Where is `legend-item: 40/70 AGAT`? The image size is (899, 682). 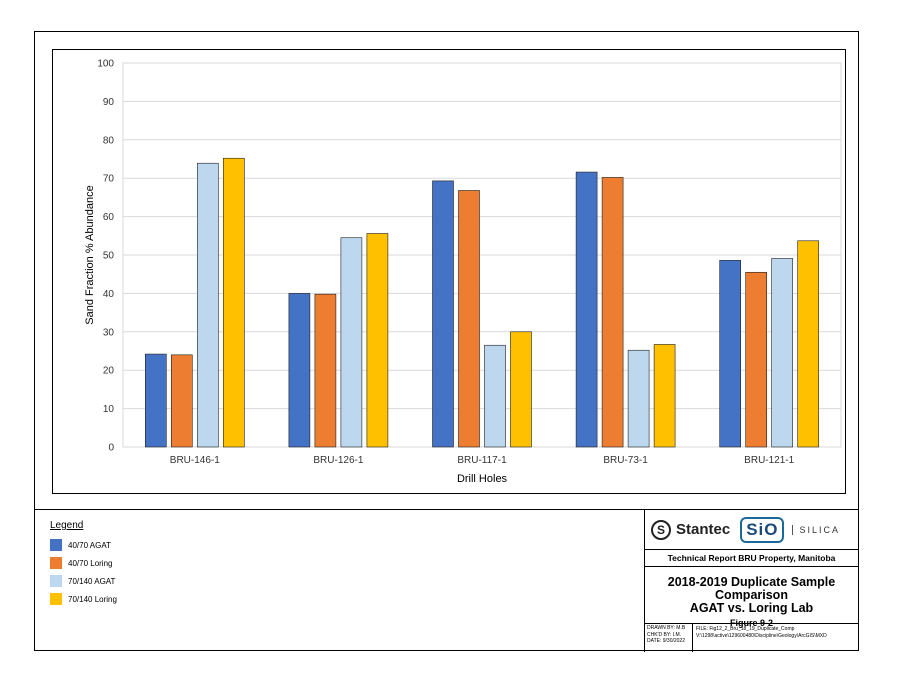 legend-item: 40/70 AGAT is located at coordinates (83, 545).